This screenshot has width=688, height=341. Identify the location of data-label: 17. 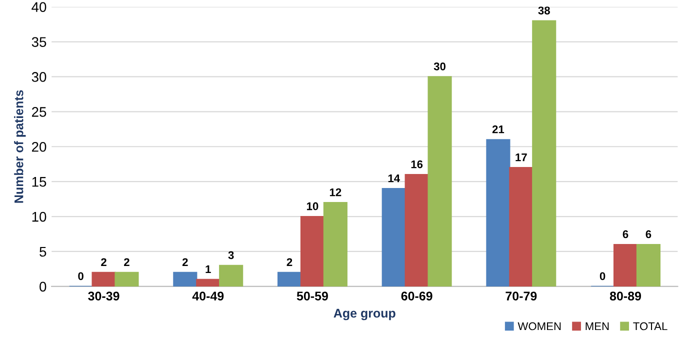
(521, 157).